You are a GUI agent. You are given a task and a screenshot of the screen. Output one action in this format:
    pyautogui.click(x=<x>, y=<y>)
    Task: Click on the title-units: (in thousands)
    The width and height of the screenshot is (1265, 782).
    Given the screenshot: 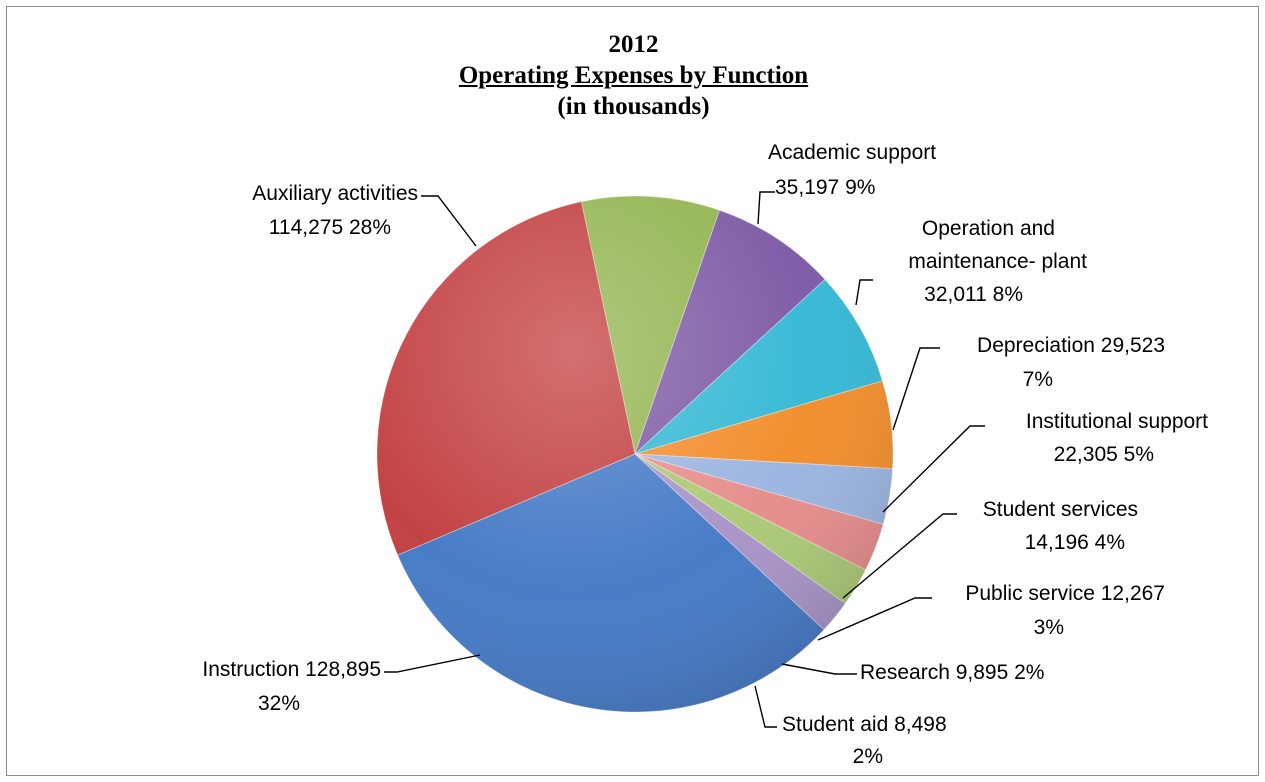 What is the action you would take?
    pyautogui.click(x=633, y=106)
    